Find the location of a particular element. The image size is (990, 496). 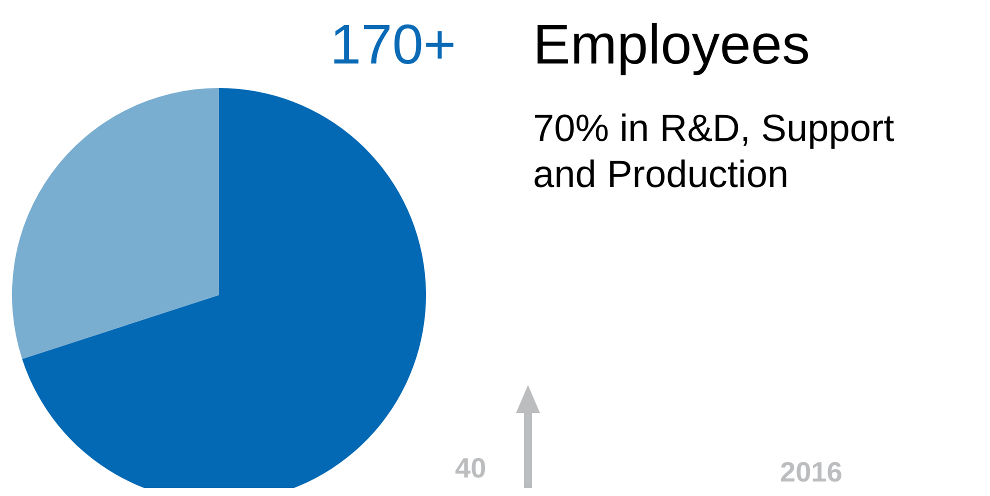

chart-title: 170+ Employees is located at coordinates (570, 44).